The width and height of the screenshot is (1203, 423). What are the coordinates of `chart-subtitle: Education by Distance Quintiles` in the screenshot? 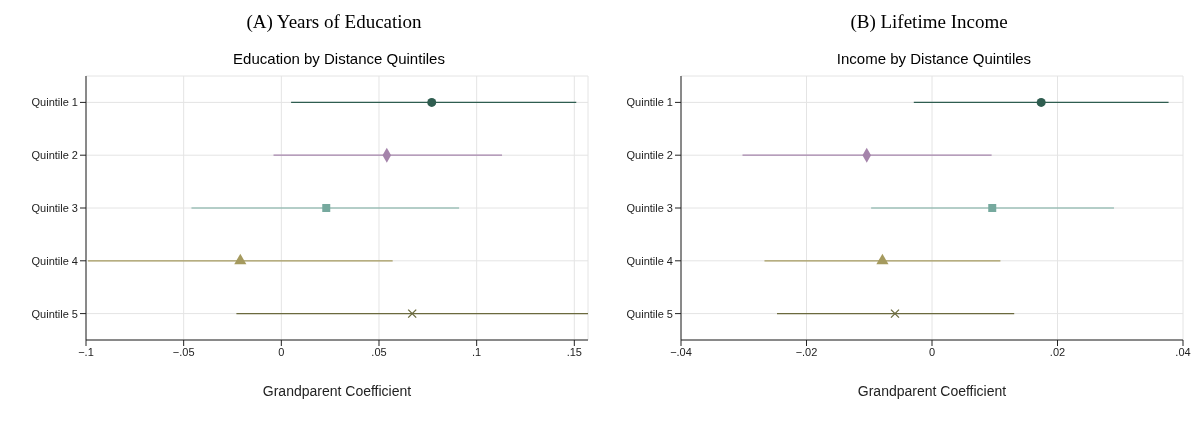 It's located at (339, 59).